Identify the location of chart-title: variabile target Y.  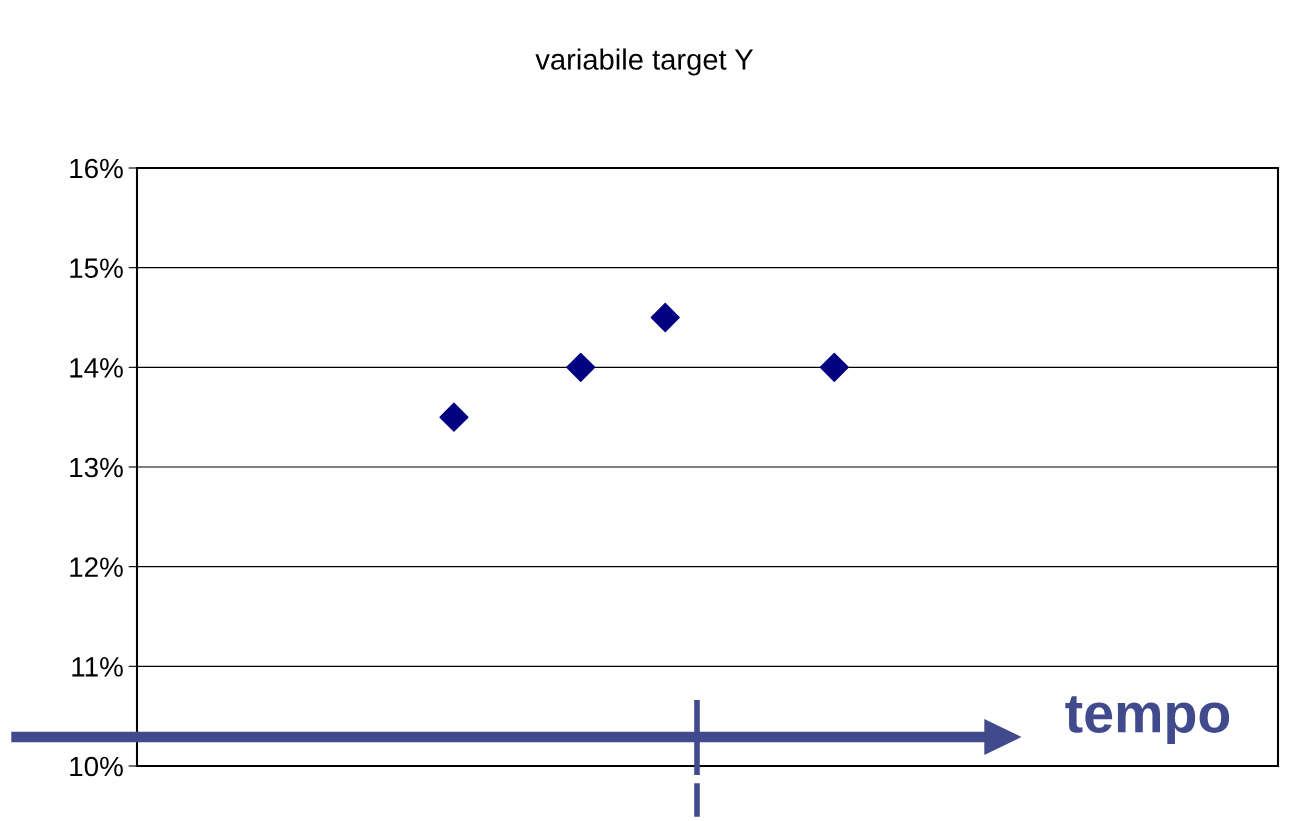
(644, 62).